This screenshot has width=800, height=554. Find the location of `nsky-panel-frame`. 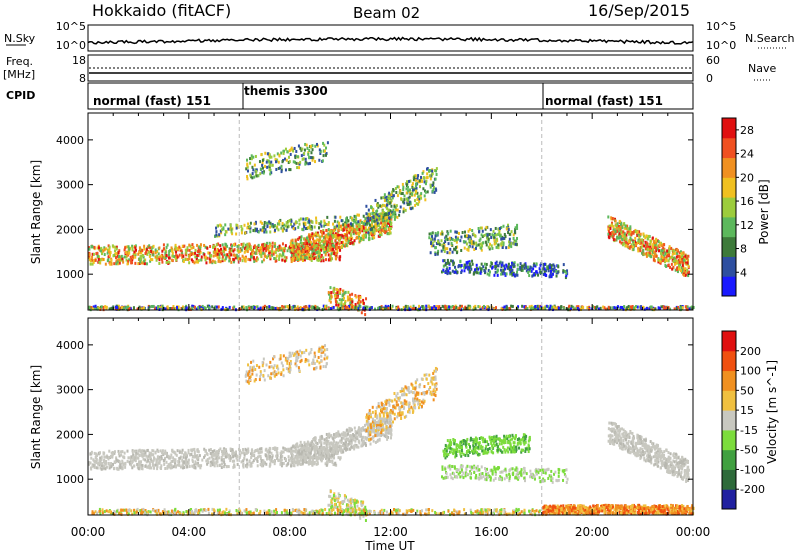

nsky-panel-frame is located at coordinates (390, 38).